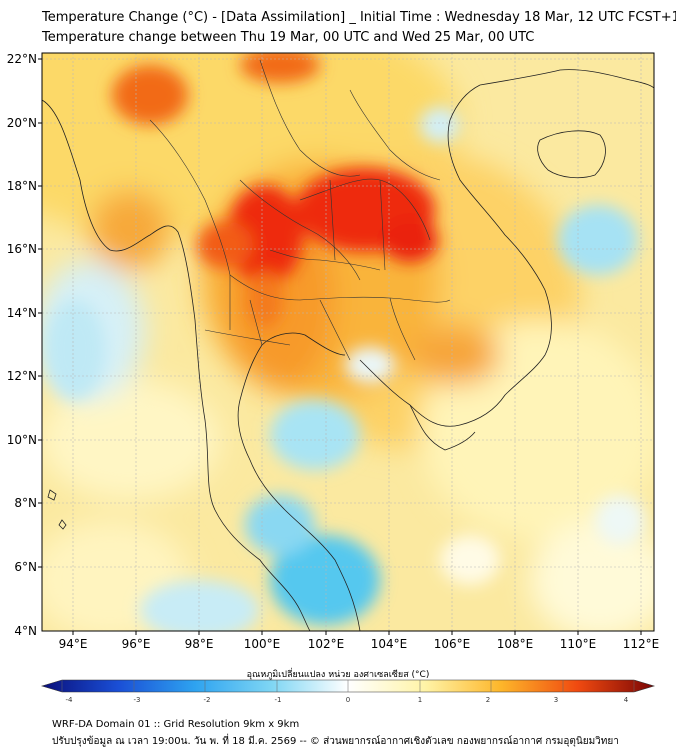 The width and height of the screenshot is (676, 756). What do you see at coordinates (22, 313) in the screenshot?
I see `lat-label: 14°N` at bounding box center [22, 313].